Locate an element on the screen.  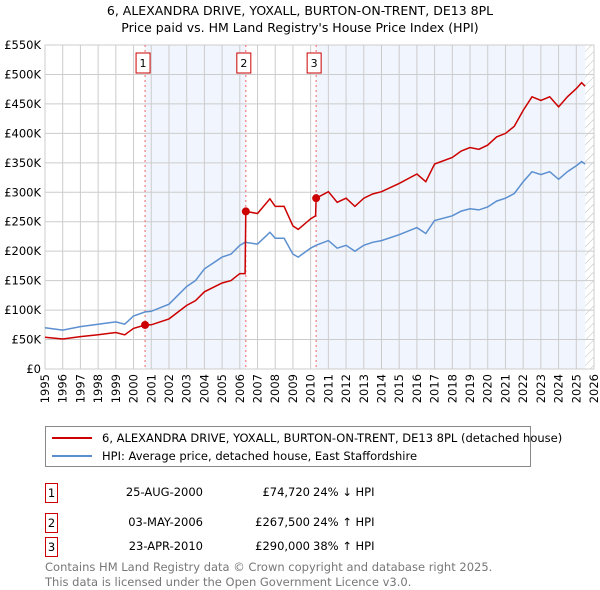
y-tick-label: £100K is located at coordinates (22, 310).